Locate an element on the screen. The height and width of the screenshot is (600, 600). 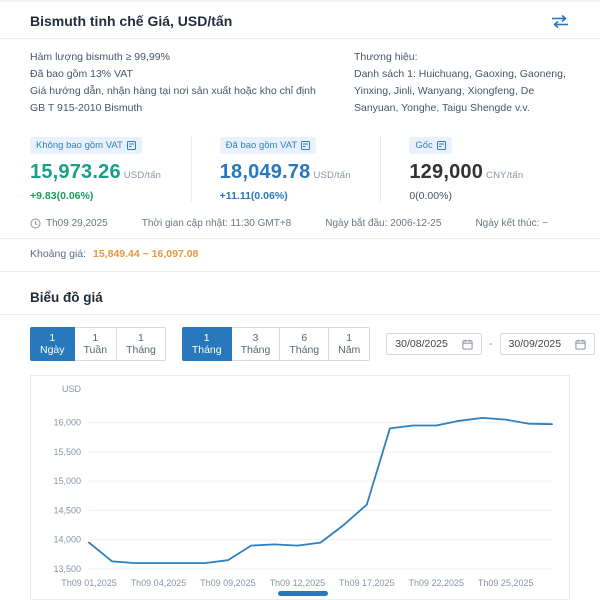
badge-label: Gốc is located at coordinates (424, 145).